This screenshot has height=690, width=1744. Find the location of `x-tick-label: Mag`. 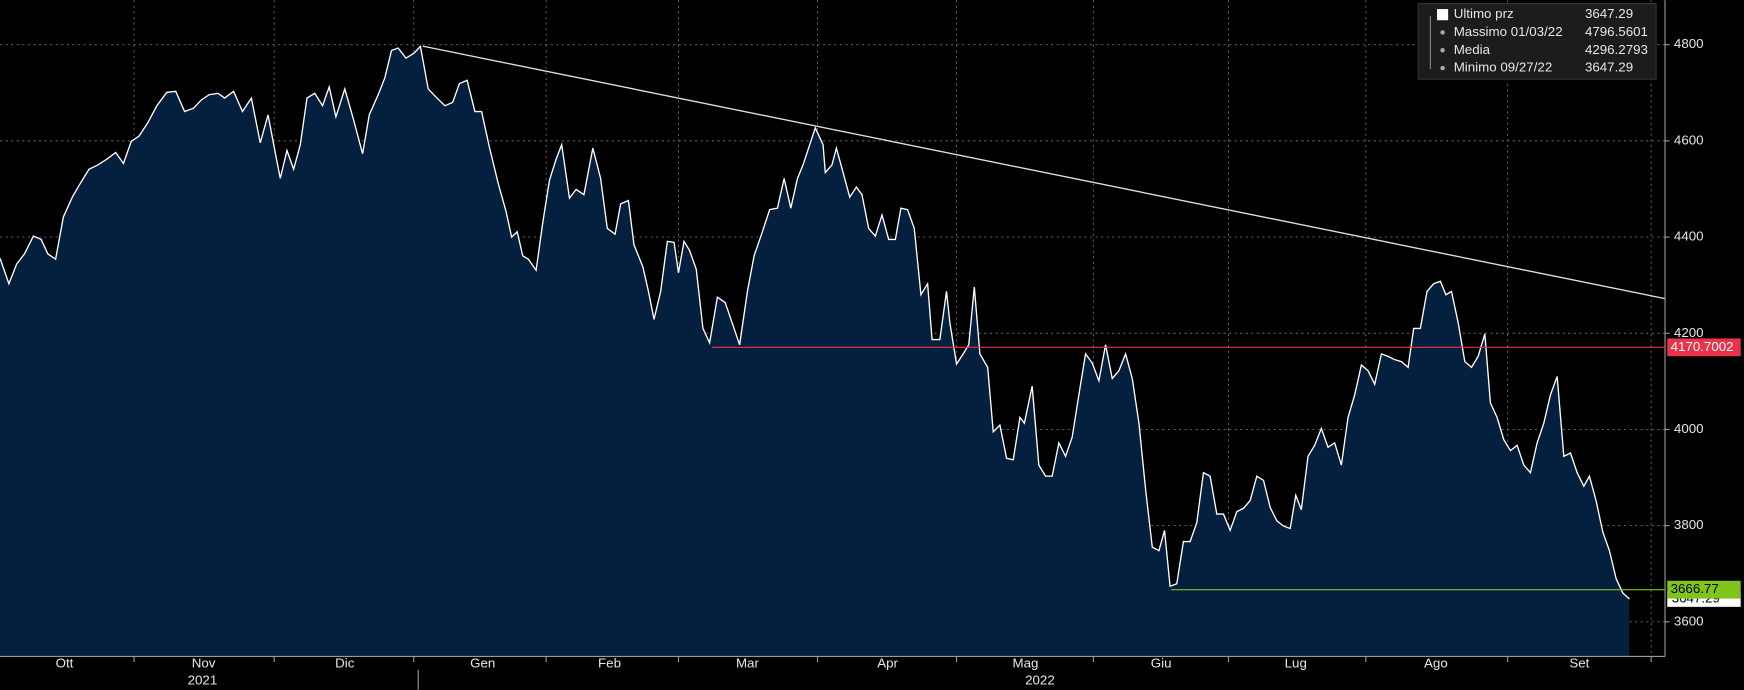

x-tick-label: Mag is located at coordinates (1026, 663).